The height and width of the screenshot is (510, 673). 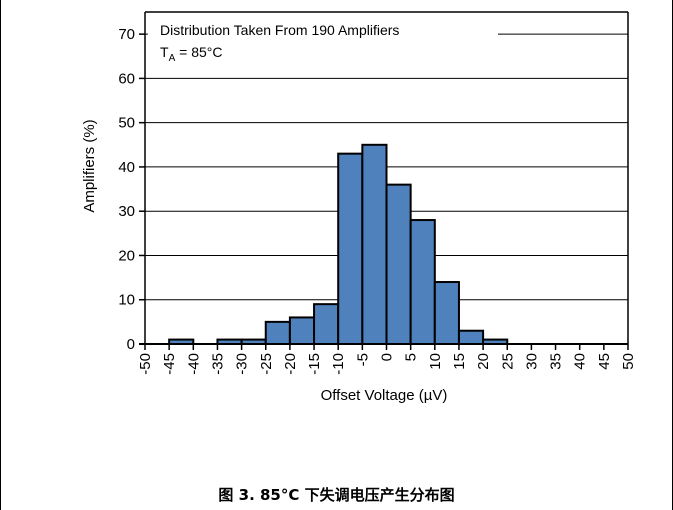 I want to click on x-tick-label--30: -30, so click(x=242, y=364).